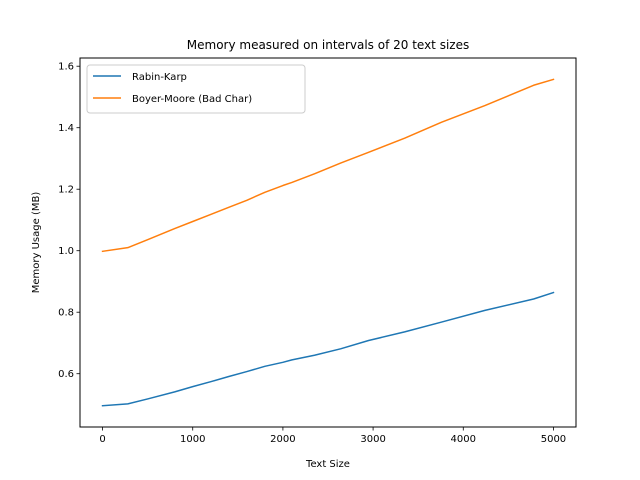  I want to click on x-axis-label: Text Size, so click(327, 464).